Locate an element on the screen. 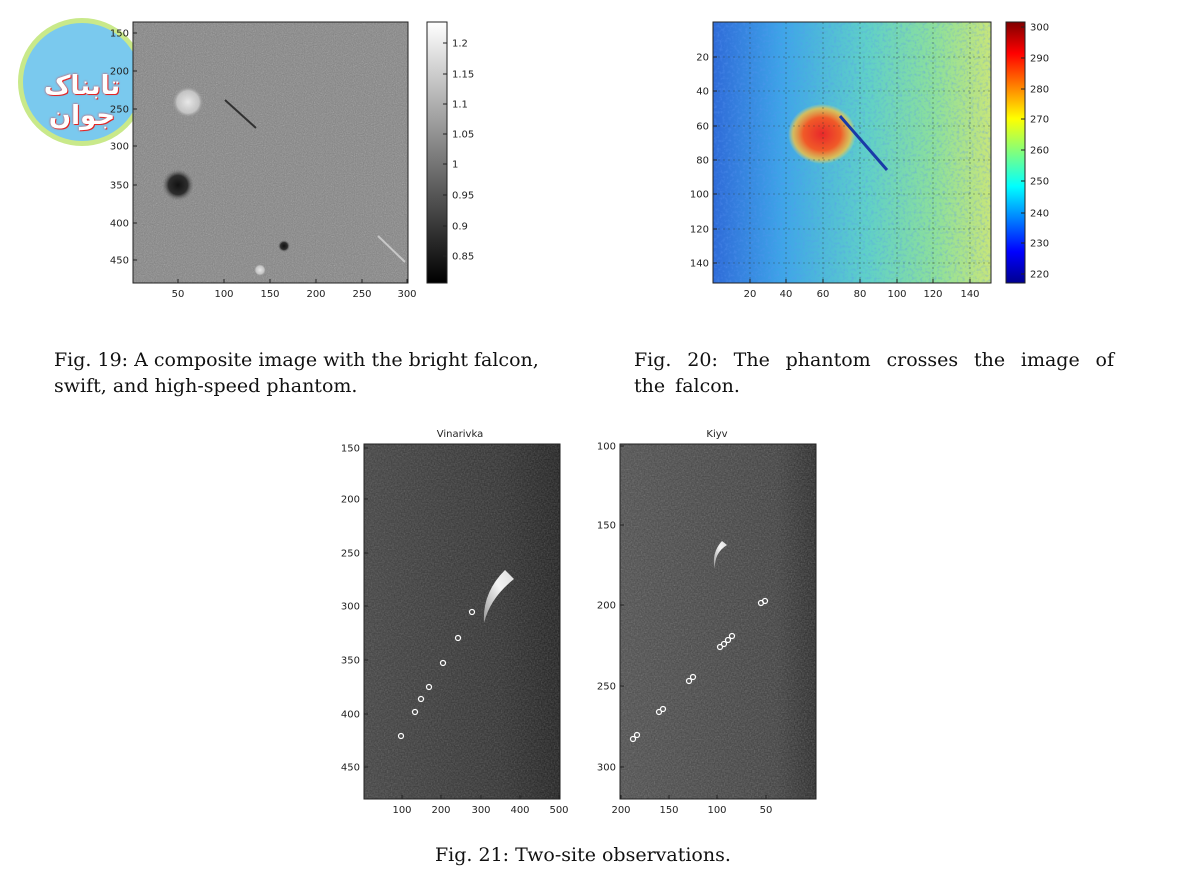 The width and height of the screenshot is (1200, 872). fig20-colorbar is located at coordinates (1015, 152).